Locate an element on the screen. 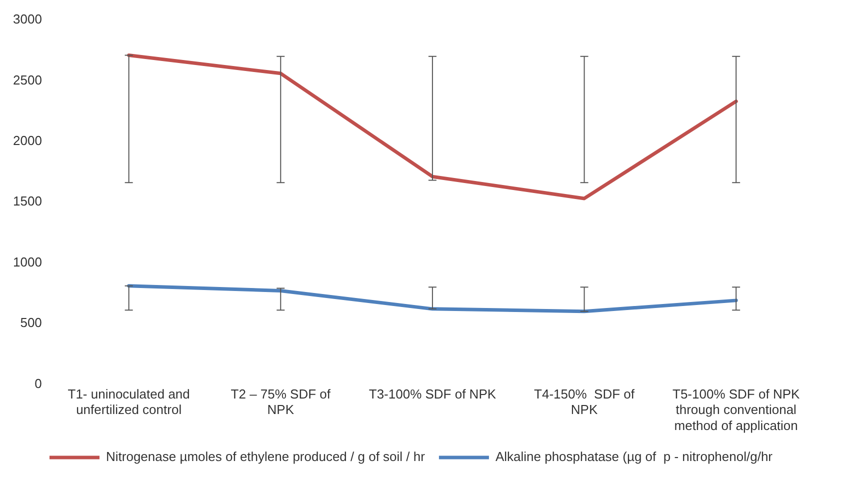 Image resolution: width=842 pixels, height=484 pixels. y-tick-label: 2000 is located at coordinates (27, 140).